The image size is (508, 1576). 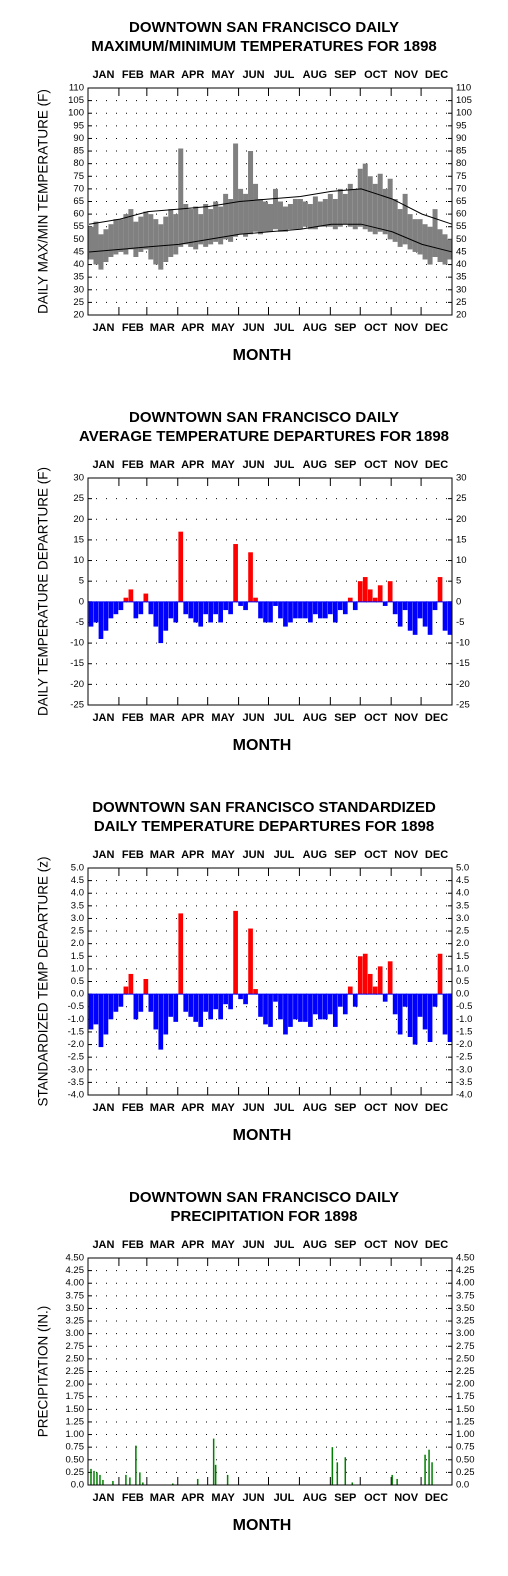 What do you see at coordinates (461, 498) in the screenshot?
I see `y-tick-label: 25` at bounding box center [461, 498].